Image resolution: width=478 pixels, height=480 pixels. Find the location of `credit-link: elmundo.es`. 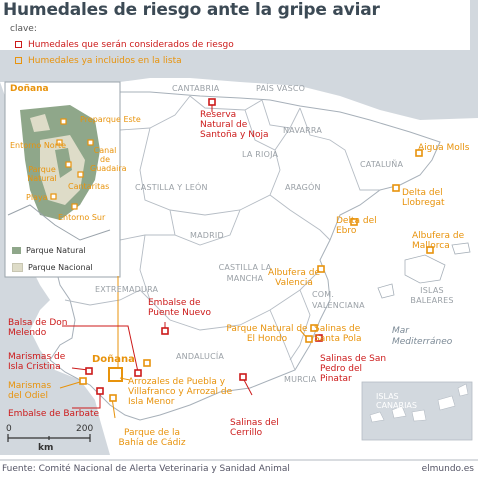

credit-link: elmundo.es is located at coordinates (447, 469).